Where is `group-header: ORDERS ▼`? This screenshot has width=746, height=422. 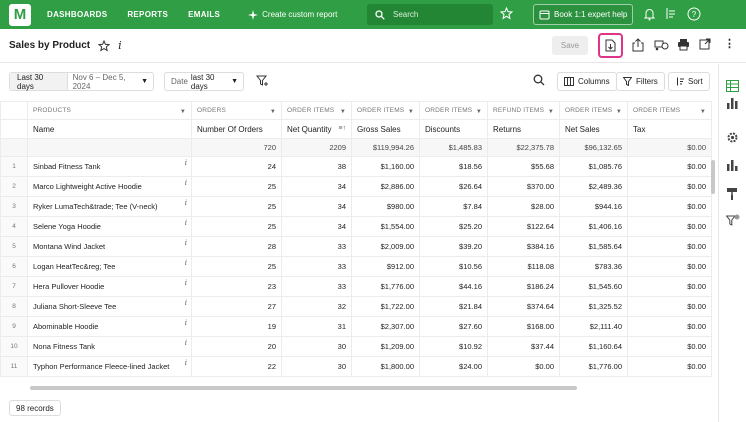 group-header: ORDERS ▼ is located at coordinates (236, 110).